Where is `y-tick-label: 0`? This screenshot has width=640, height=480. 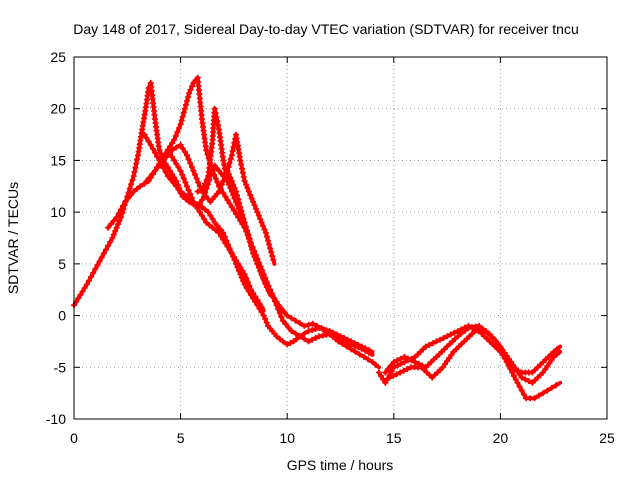
y-tick-label: 0 is located at coordinates (62, 316).